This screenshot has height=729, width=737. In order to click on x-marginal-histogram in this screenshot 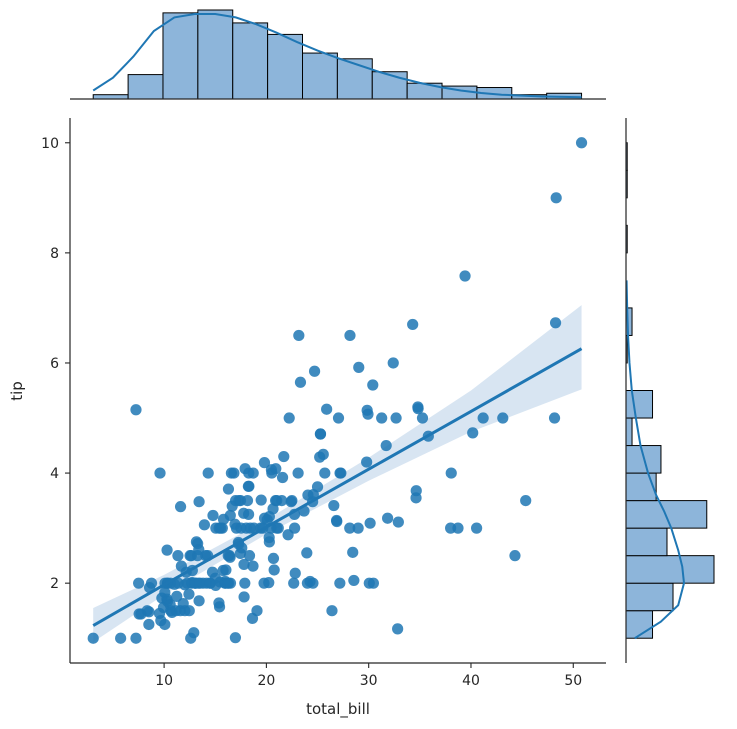, I will do `click(337, 54)`.